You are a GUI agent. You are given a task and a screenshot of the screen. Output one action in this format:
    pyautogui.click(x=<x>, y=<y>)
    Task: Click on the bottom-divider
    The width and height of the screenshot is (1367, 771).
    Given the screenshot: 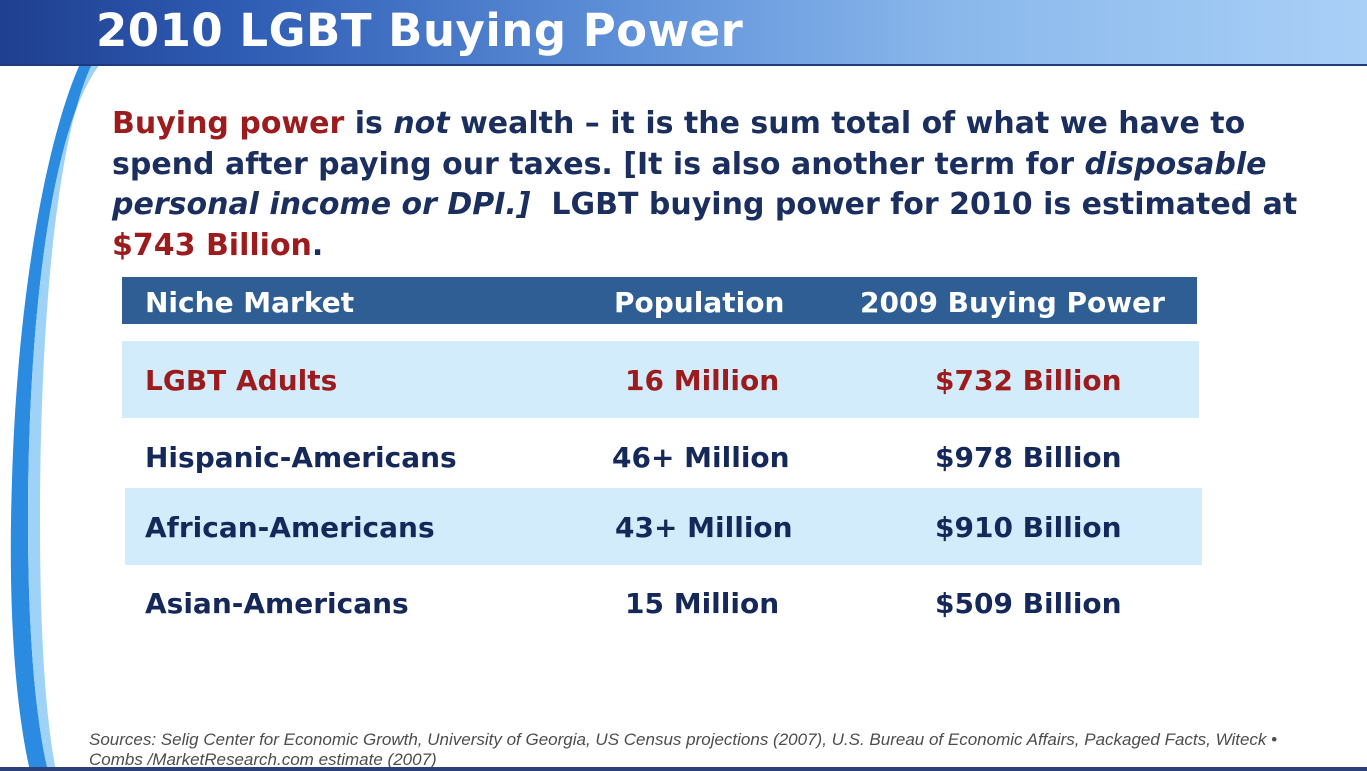 What is the action you would take?
    pyautogui.click(x=683, y=769)
    